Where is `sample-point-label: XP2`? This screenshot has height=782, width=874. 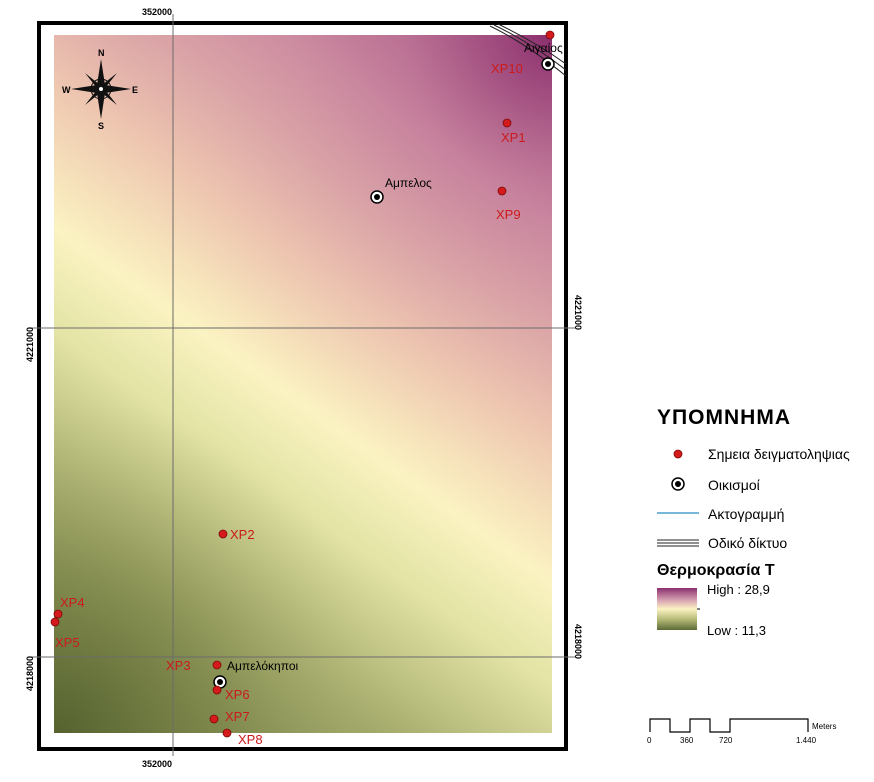 sample-point-label: XP2 is located at coordinates (242, 534).